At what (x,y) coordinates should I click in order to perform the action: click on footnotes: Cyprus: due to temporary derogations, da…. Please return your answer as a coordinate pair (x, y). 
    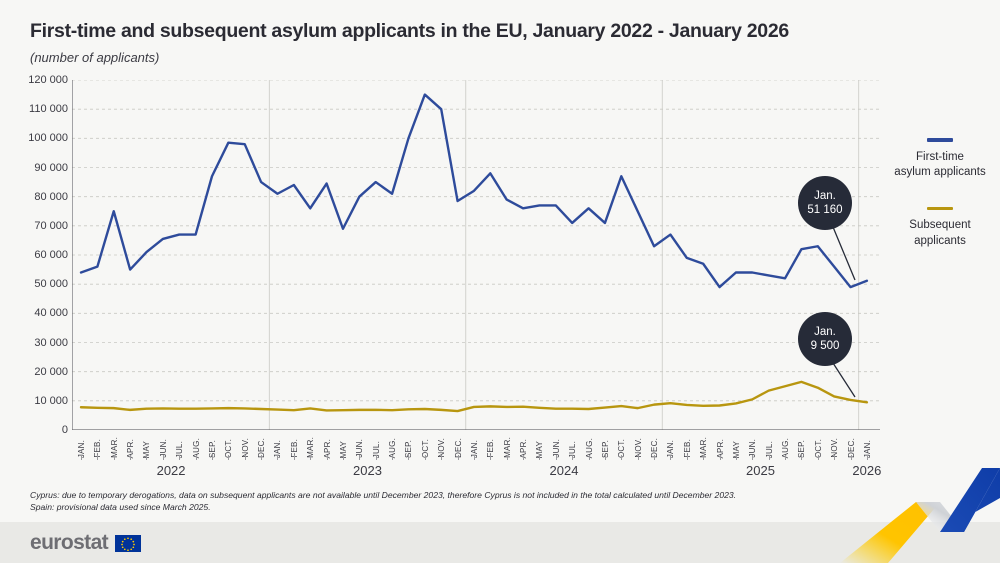
    Looking at the image, I should click on (410, 501).